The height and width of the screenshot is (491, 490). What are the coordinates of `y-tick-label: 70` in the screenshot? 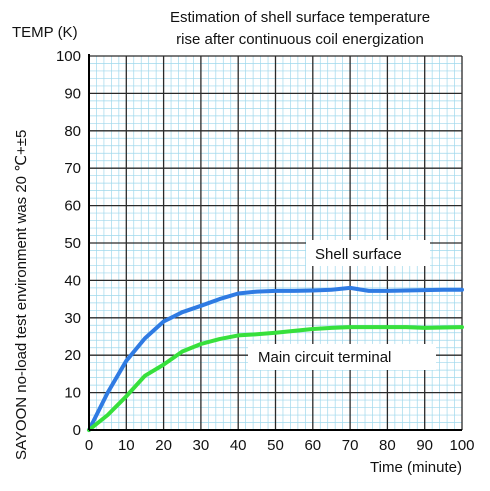 It's located at (72, 168).